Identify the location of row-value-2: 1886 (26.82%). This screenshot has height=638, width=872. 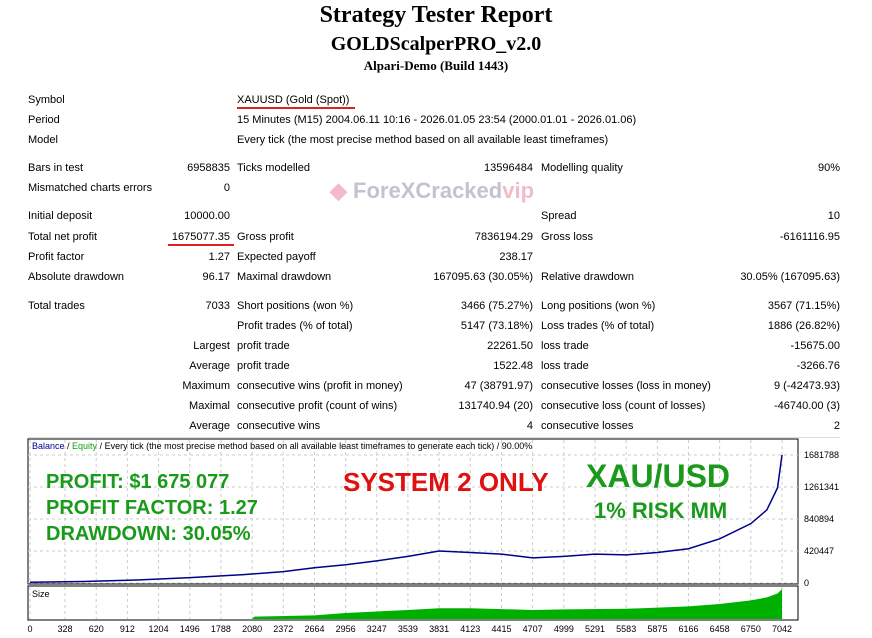
(803, 326).